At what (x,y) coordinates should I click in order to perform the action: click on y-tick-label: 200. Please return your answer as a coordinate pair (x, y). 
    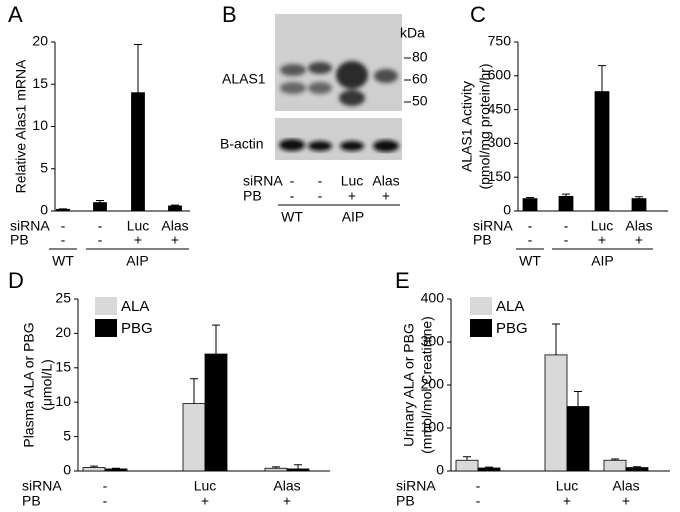
    Looking at the image, I should click on (433, 384).